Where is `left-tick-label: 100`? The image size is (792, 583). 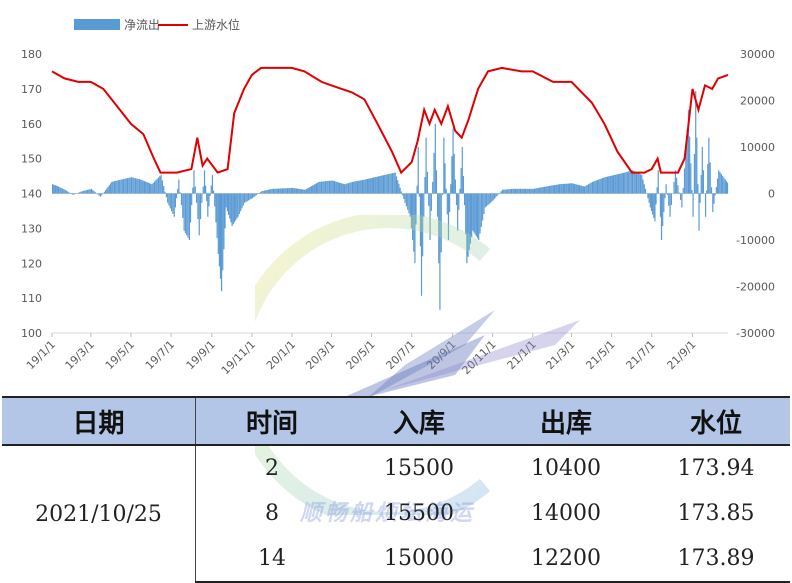
left-tick-label: 100 is located at coordinates (31, 333).